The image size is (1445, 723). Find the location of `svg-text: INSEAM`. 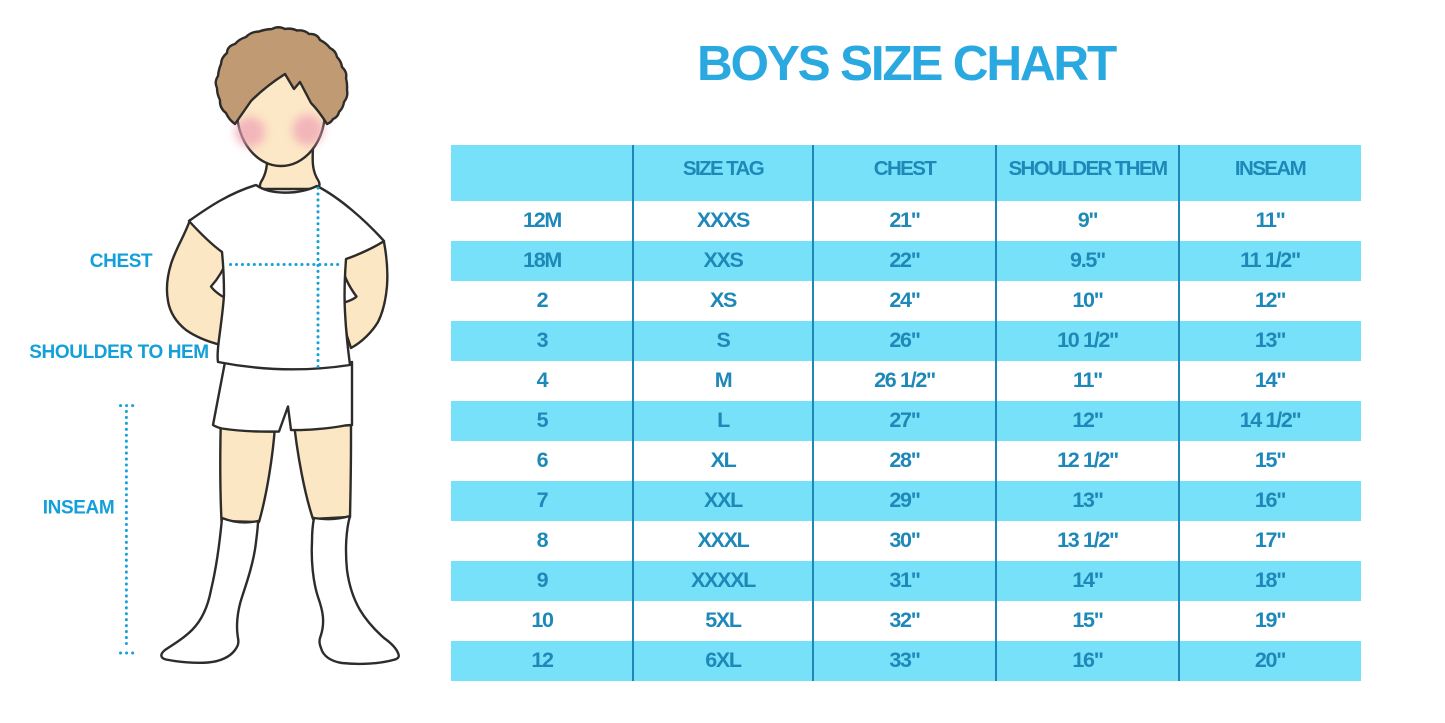

svg-text: INSEAM is located at coordinates (79, 508).